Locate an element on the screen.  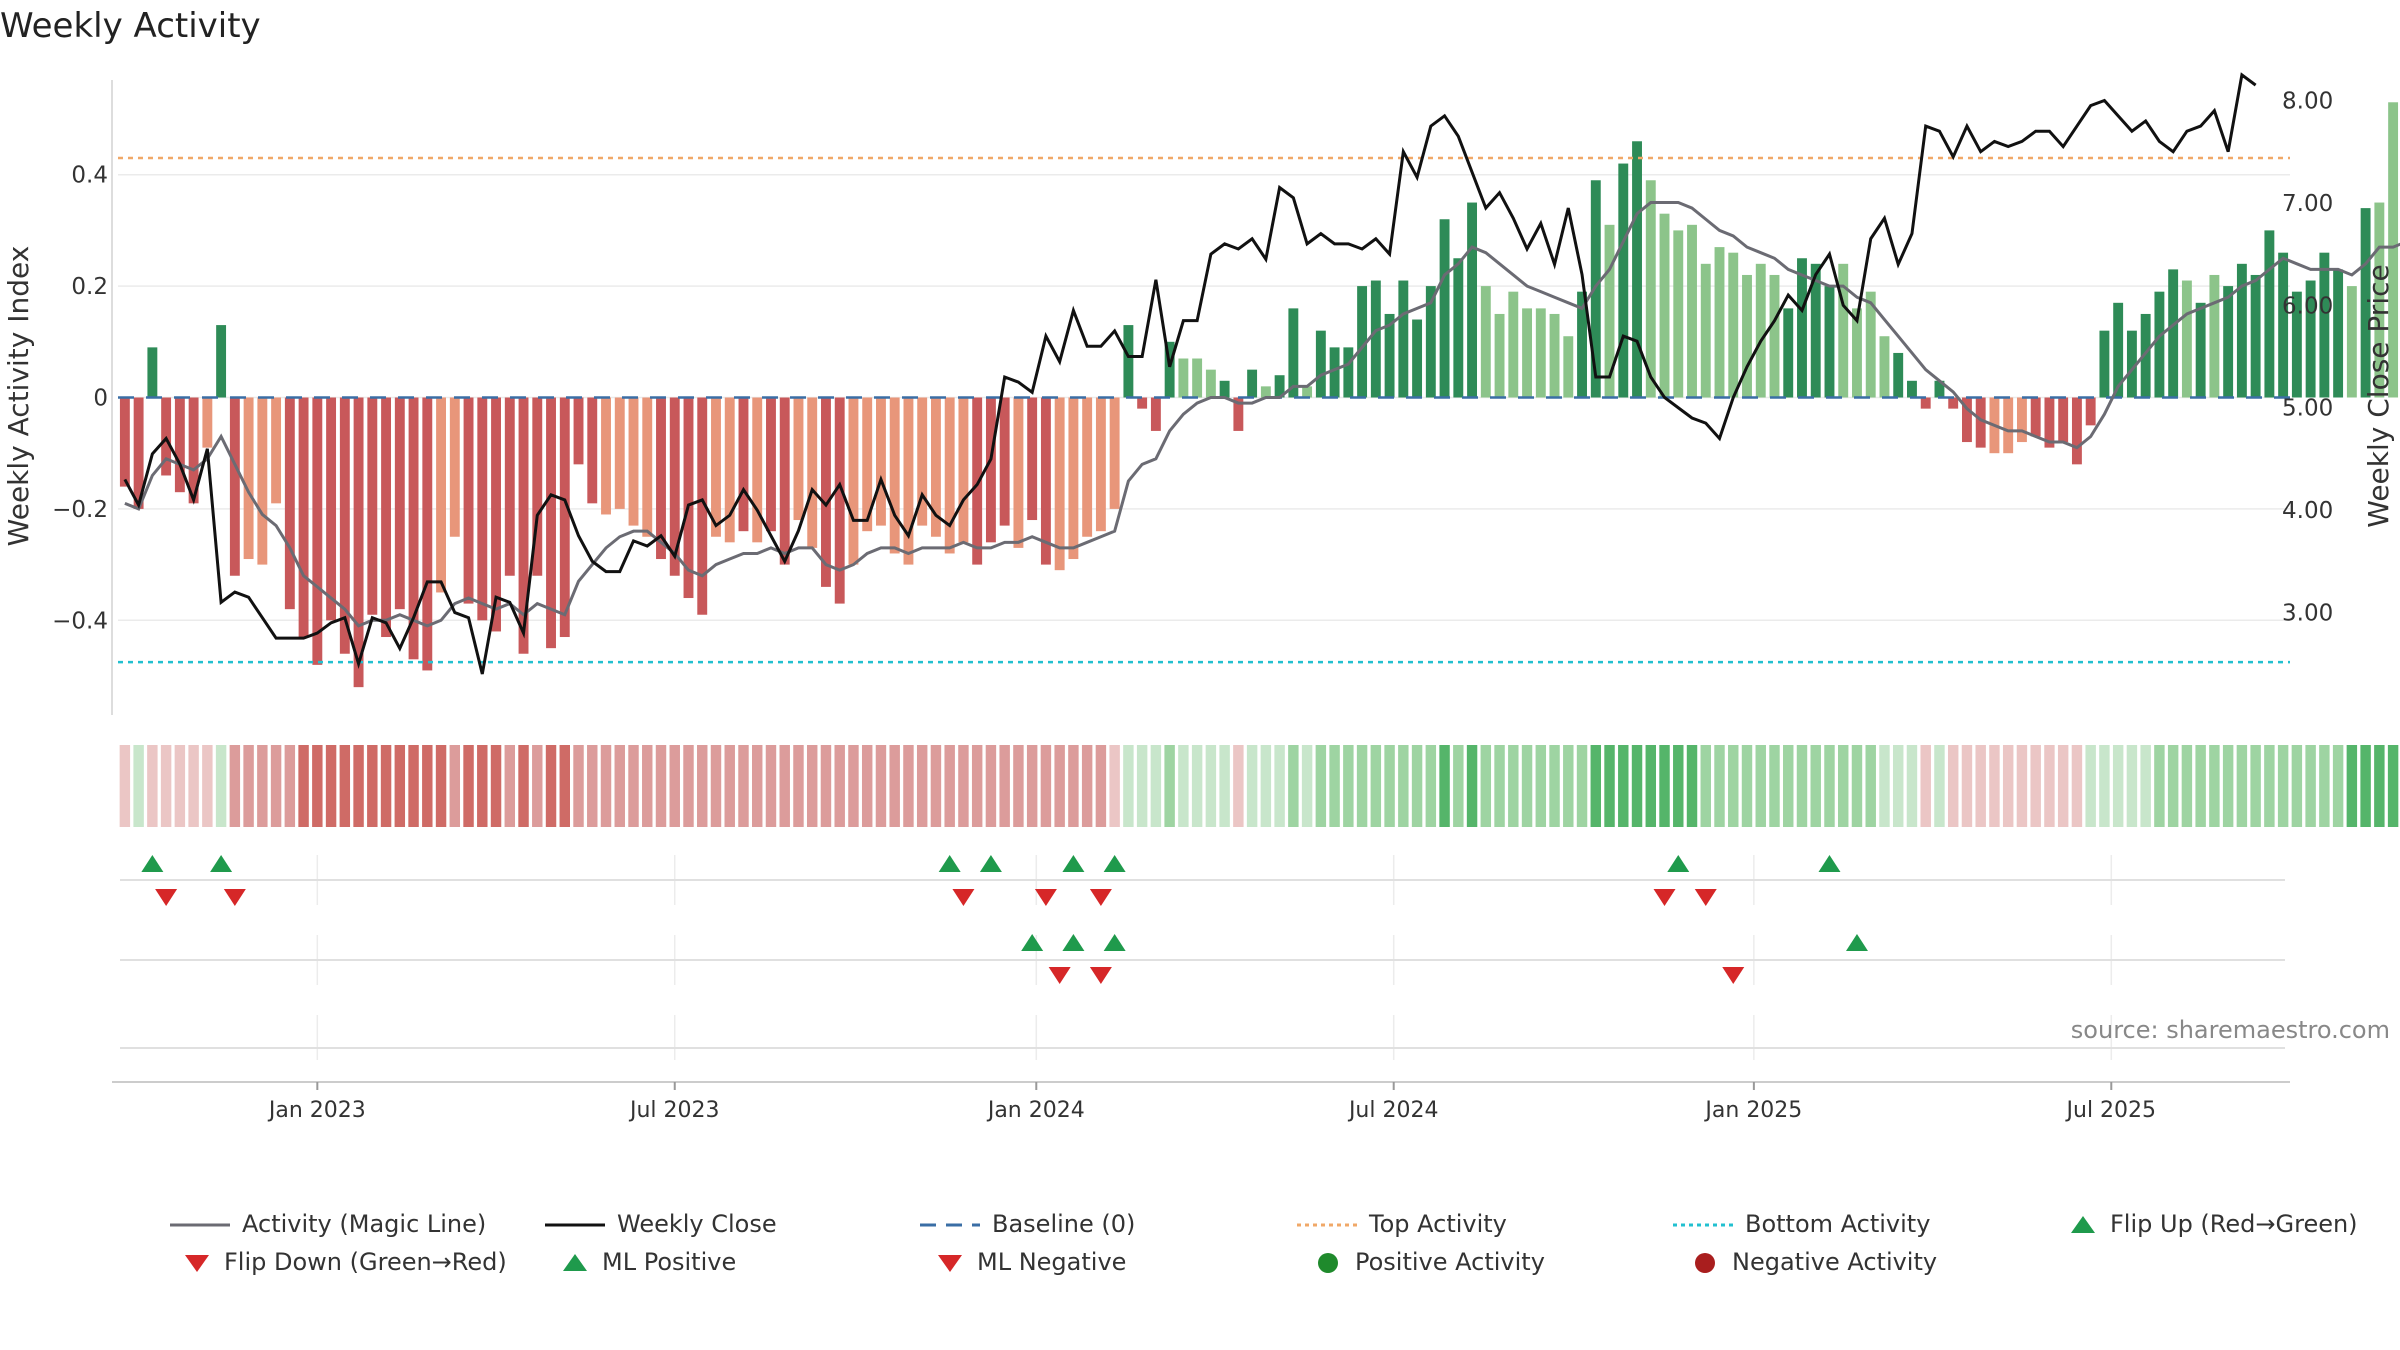
x-tick-label: Jan 2025 is located at coordinates (1752, 1110).